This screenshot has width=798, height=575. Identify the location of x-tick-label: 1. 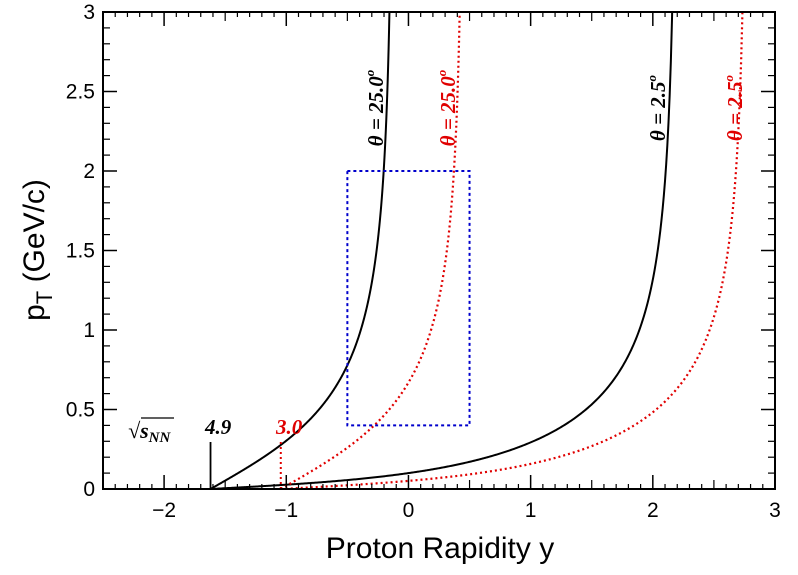
(531, 510).